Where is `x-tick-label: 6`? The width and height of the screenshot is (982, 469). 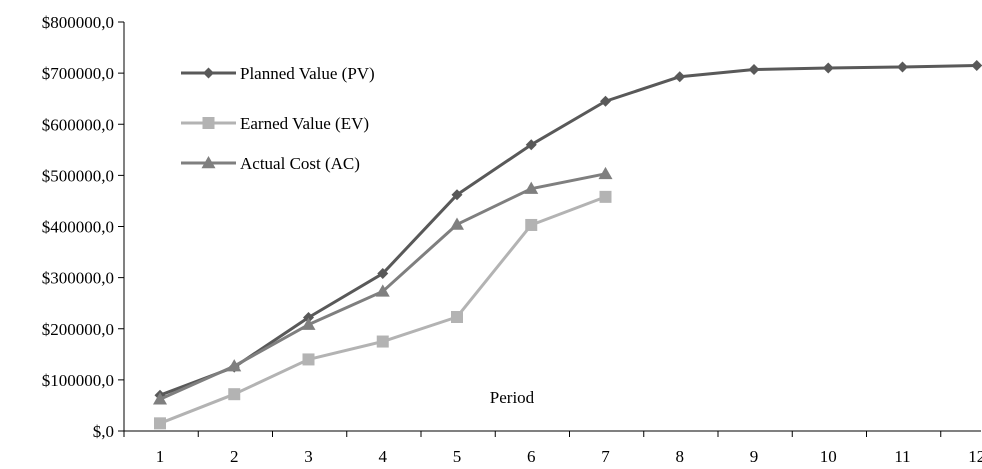 x-tick-label: 6 is located at coordinates (531, 456).